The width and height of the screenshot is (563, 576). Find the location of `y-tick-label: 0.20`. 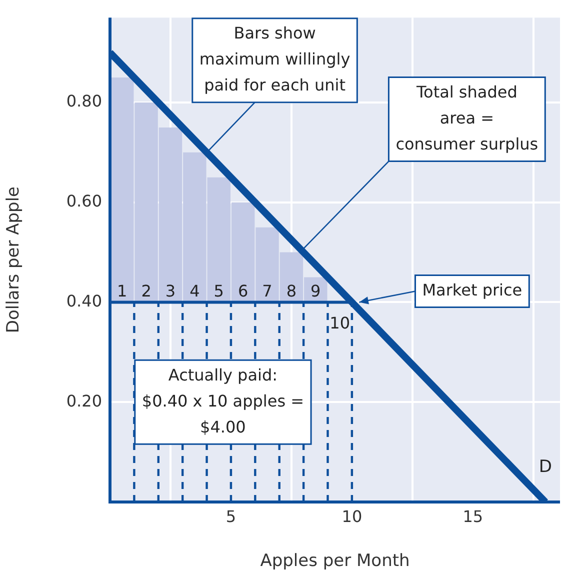

y-tick-label: 0.20 is located at coordinates (84, 400).